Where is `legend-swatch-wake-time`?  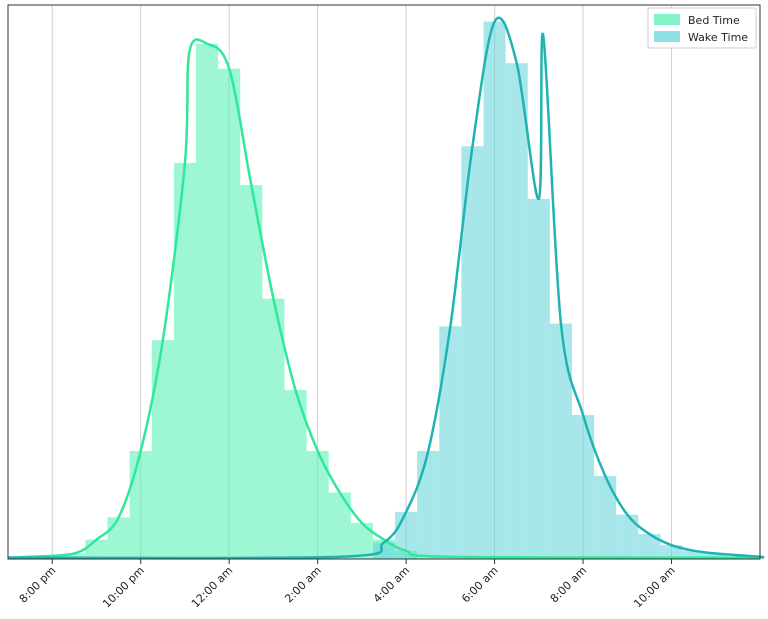 legend-swatch-wake-time is located at coordinates (667, 36).